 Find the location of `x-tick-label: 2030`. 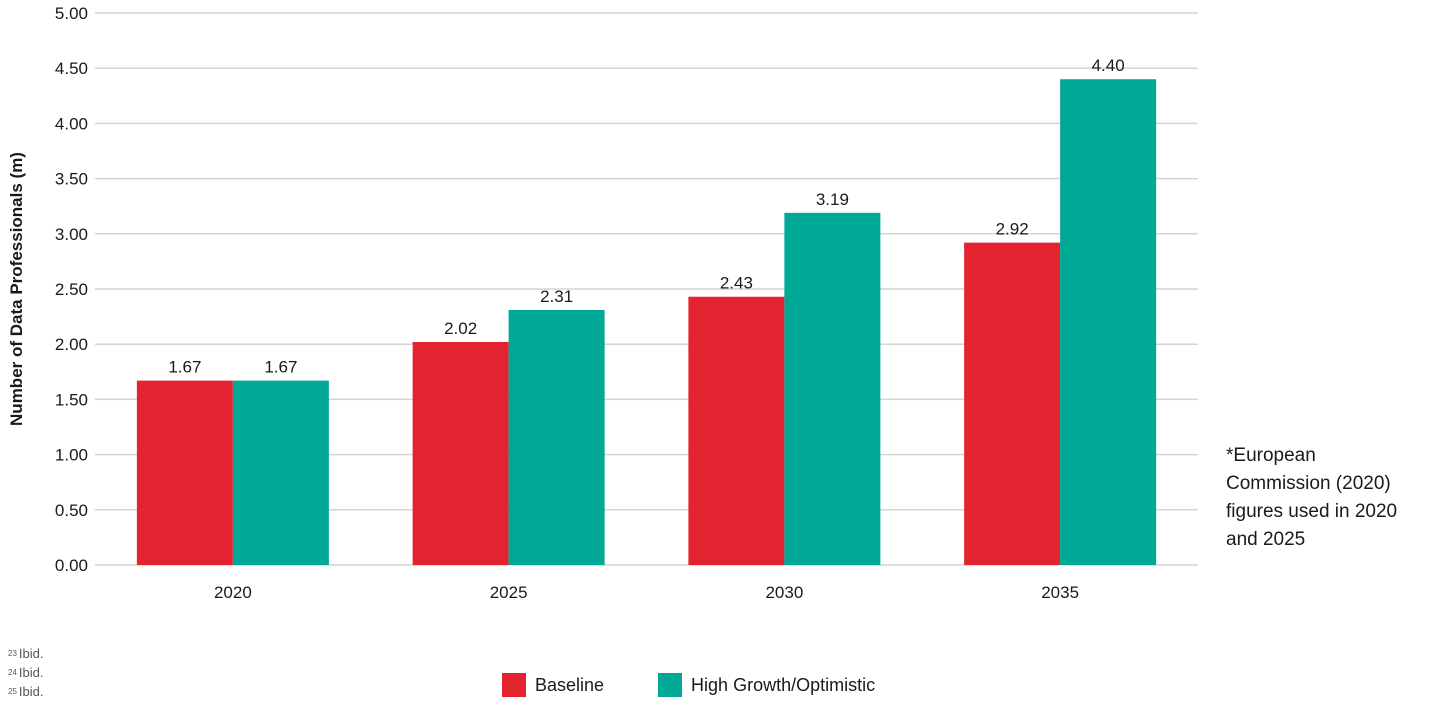

x-tick-label: 2030 is located at coordinates (784, 592).